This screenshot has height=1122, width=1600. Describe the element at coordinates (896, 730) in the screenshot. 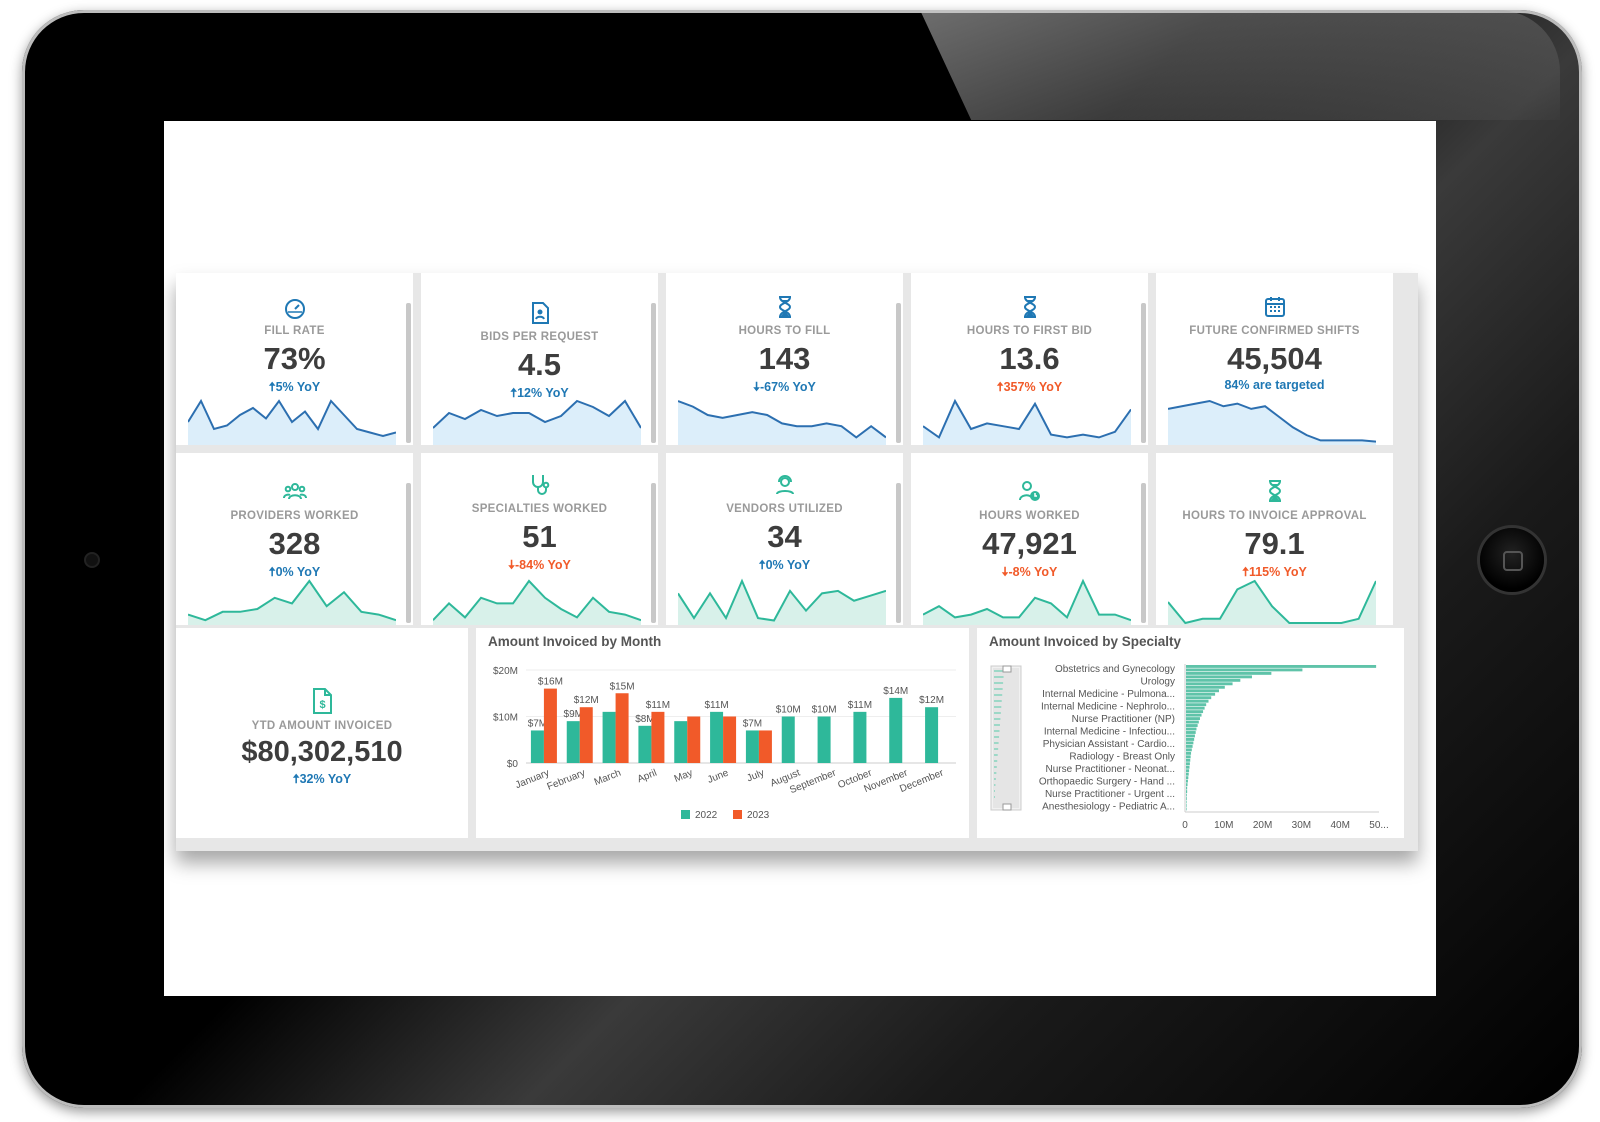

I see `bar-2022-november` at that location.